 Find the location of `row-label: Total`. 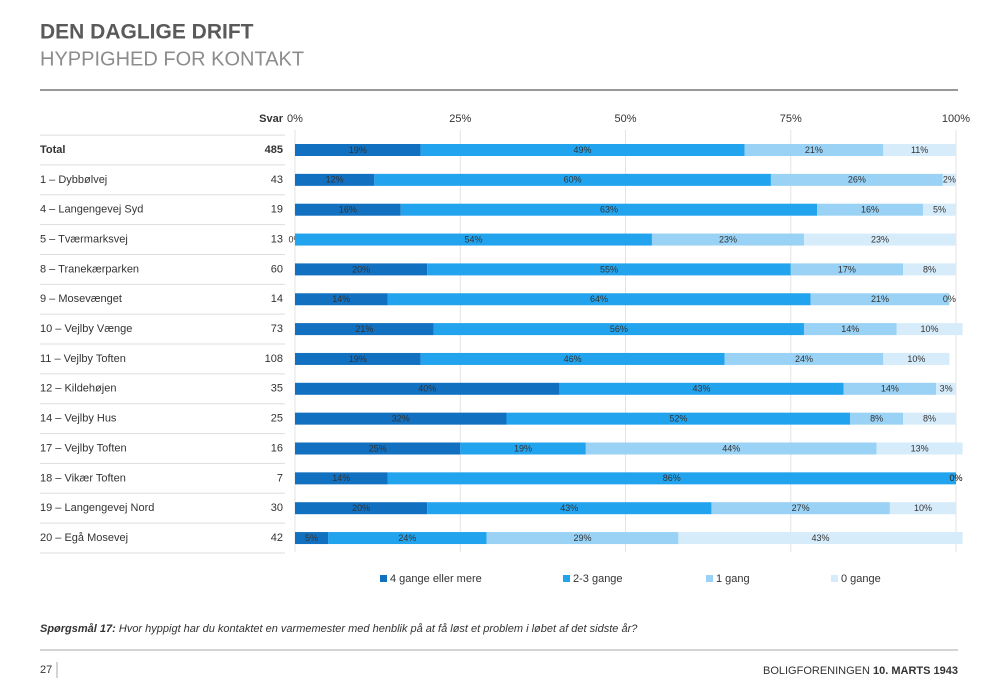

row-label: Total is located at coordinates (52, 150).